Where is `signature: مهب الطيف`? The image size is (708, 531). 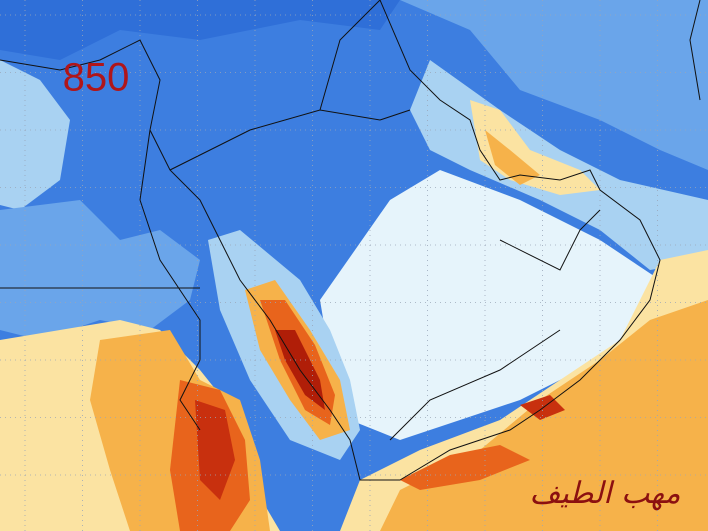 signature: مهب الطيف is located at coordinates (604, 493).